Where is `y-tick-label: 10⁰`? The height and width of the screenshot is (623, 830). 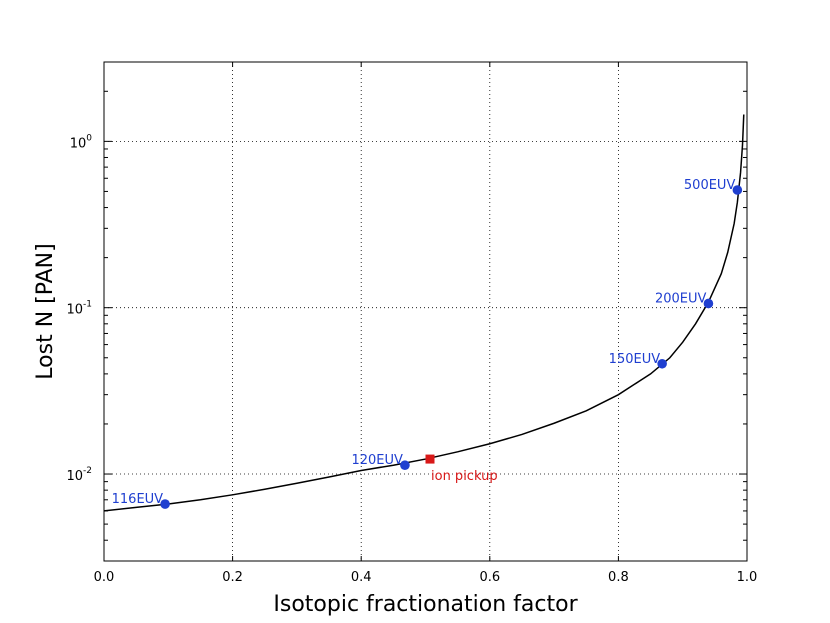
y-tick-label: 10⁰ is located at coordinates (81, 142).